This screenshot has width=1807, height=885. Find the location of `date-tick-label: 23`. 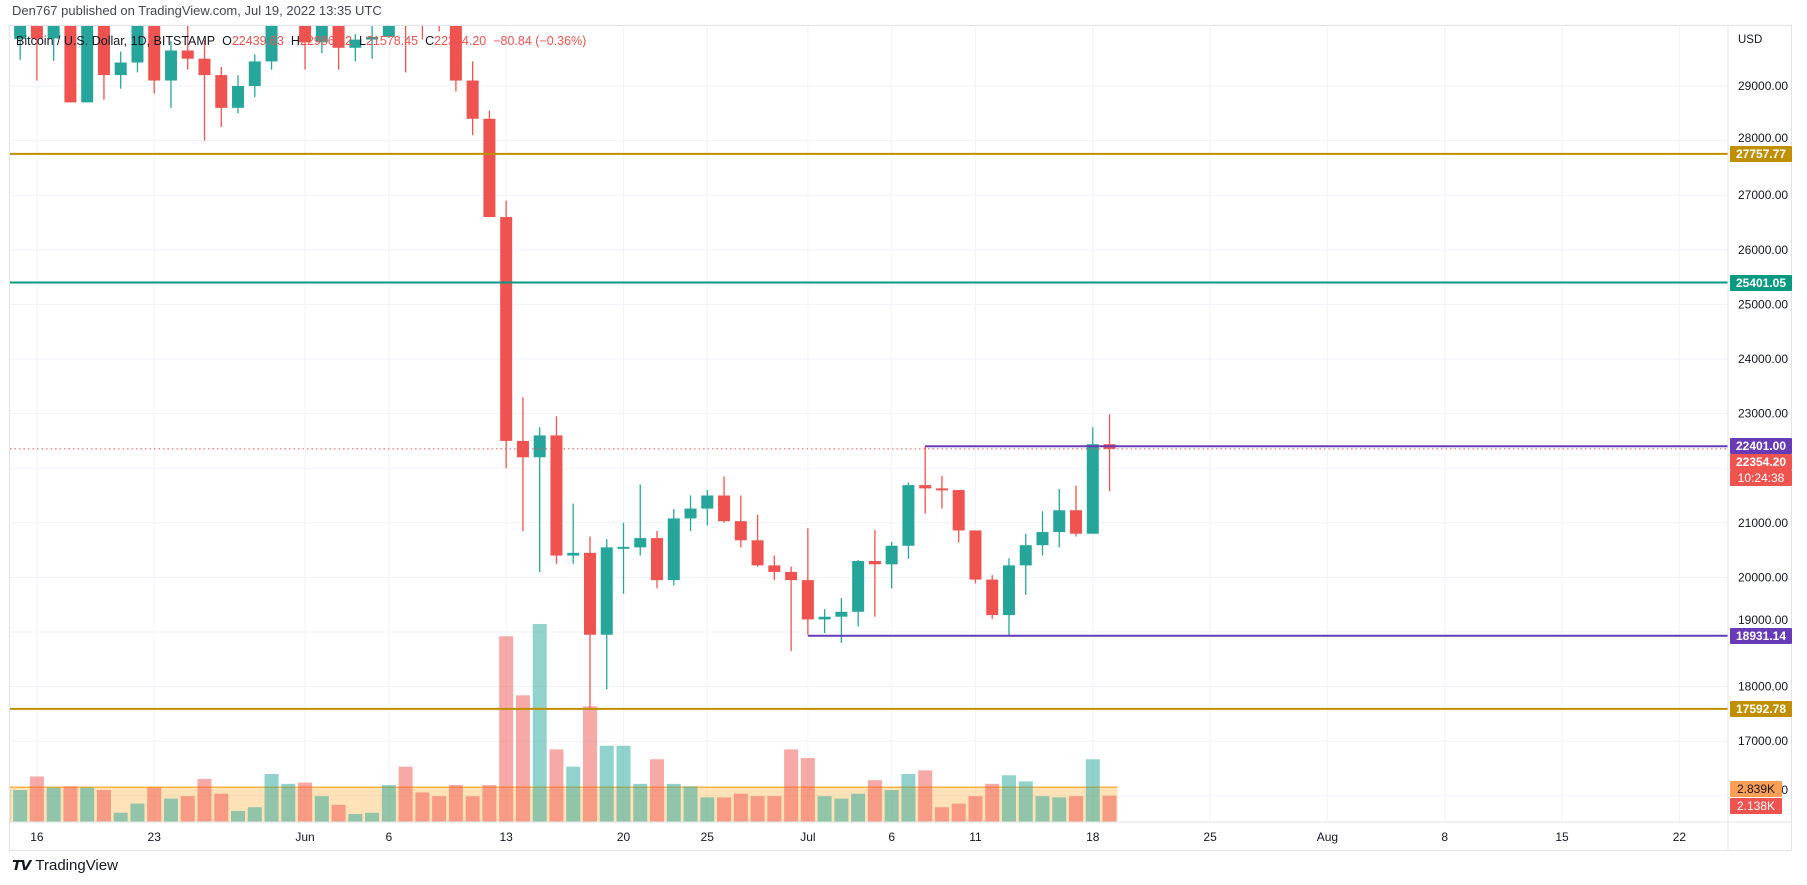

date-tick-label: 23 is located at coordinates (155, 837).